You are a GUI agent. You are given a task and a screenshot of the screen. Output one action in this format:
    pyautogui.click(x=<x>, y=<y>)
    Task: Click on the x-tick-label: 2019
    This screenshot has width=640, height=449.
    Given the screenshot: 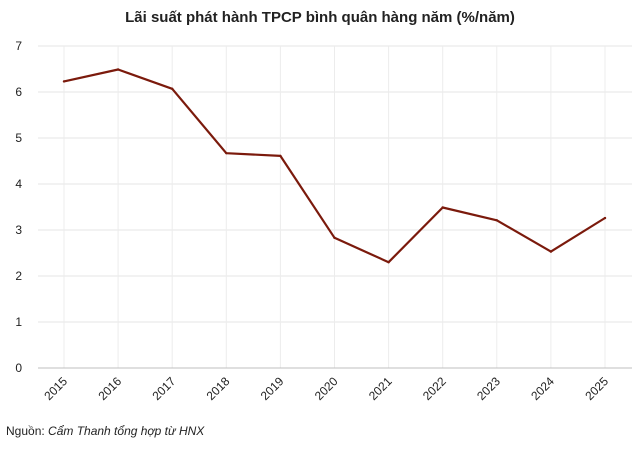 What is the action you would take?
    pyautogui.click(x=272, y=388)
    